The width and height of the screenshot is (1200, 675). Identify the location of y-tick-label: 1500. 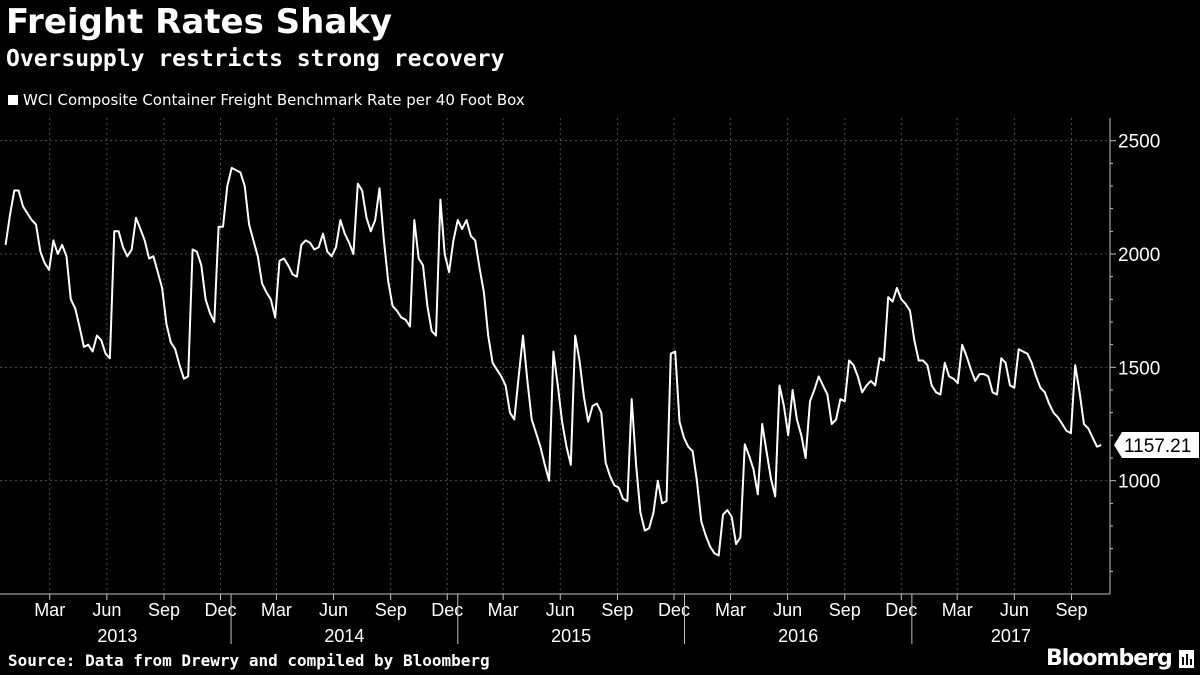
(1139, 368).